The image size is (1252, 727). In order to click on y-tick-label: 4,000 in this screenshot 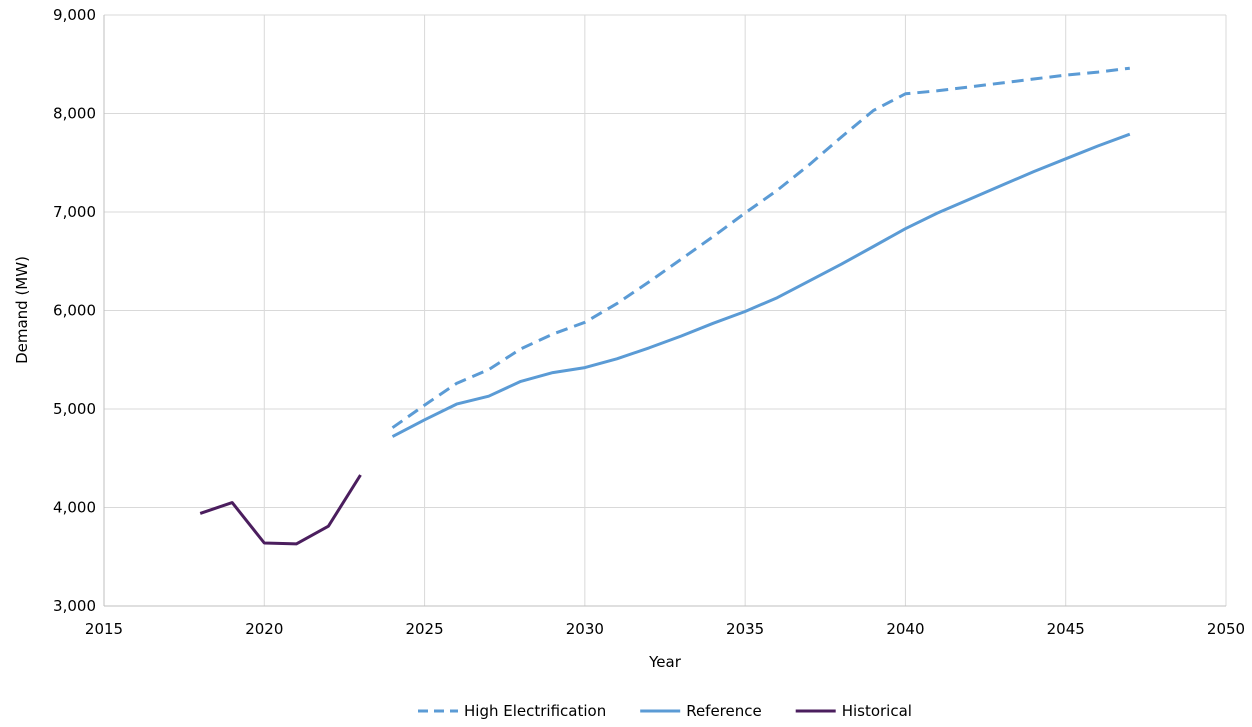, I will do `click(74, 508)`.